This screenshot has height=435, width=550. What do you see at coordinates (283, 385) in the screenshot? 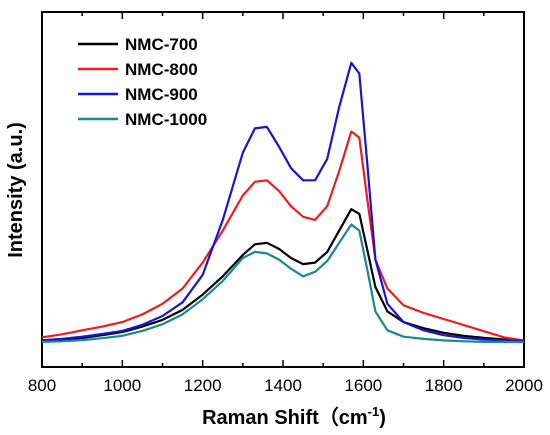
I see `x-tick-label: 1400` at bounding box center [283, 385].